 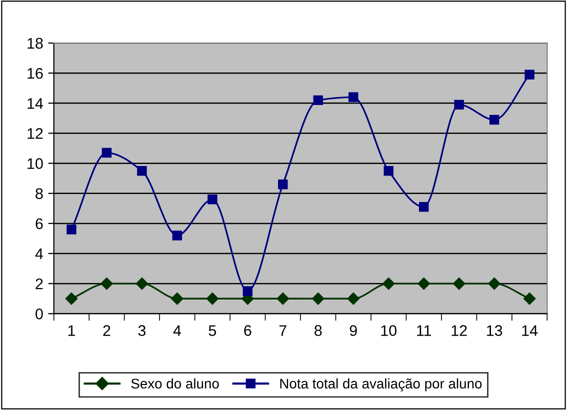 I want to click on y-tick-label: 6, so click(x=39, y=224).